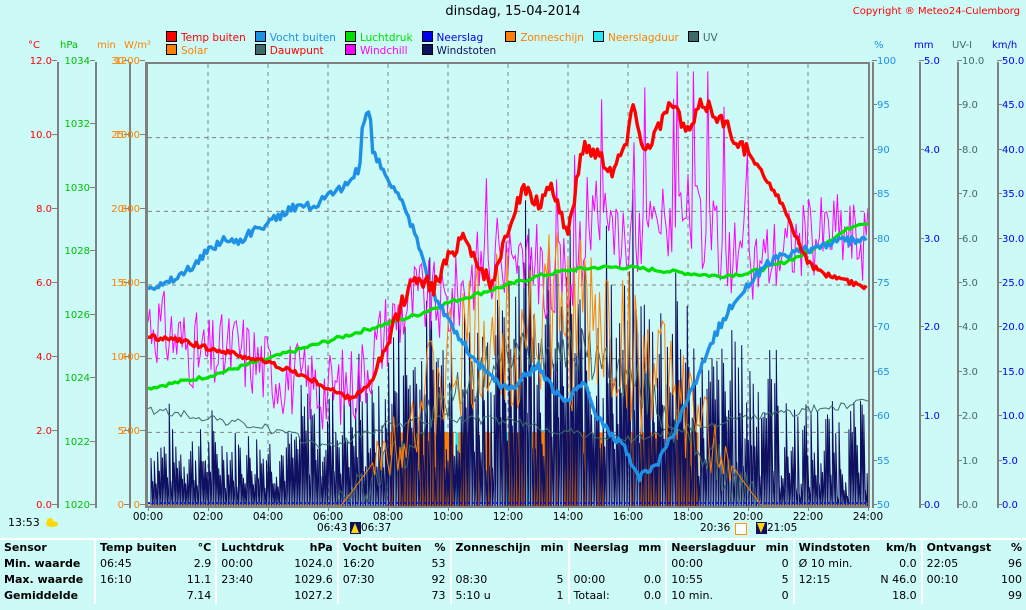  What do you see at coordinates (1010, 61) in the screenshot?
I see `axis-tick-label: 50.0` at bounding box center [1010, 61].